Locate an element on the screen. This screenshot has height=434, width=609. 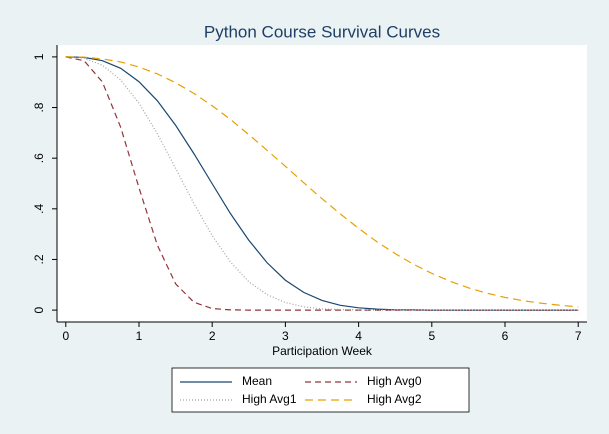
chart-title: Python Course Survival Curves is located at coordinates (322, 31).